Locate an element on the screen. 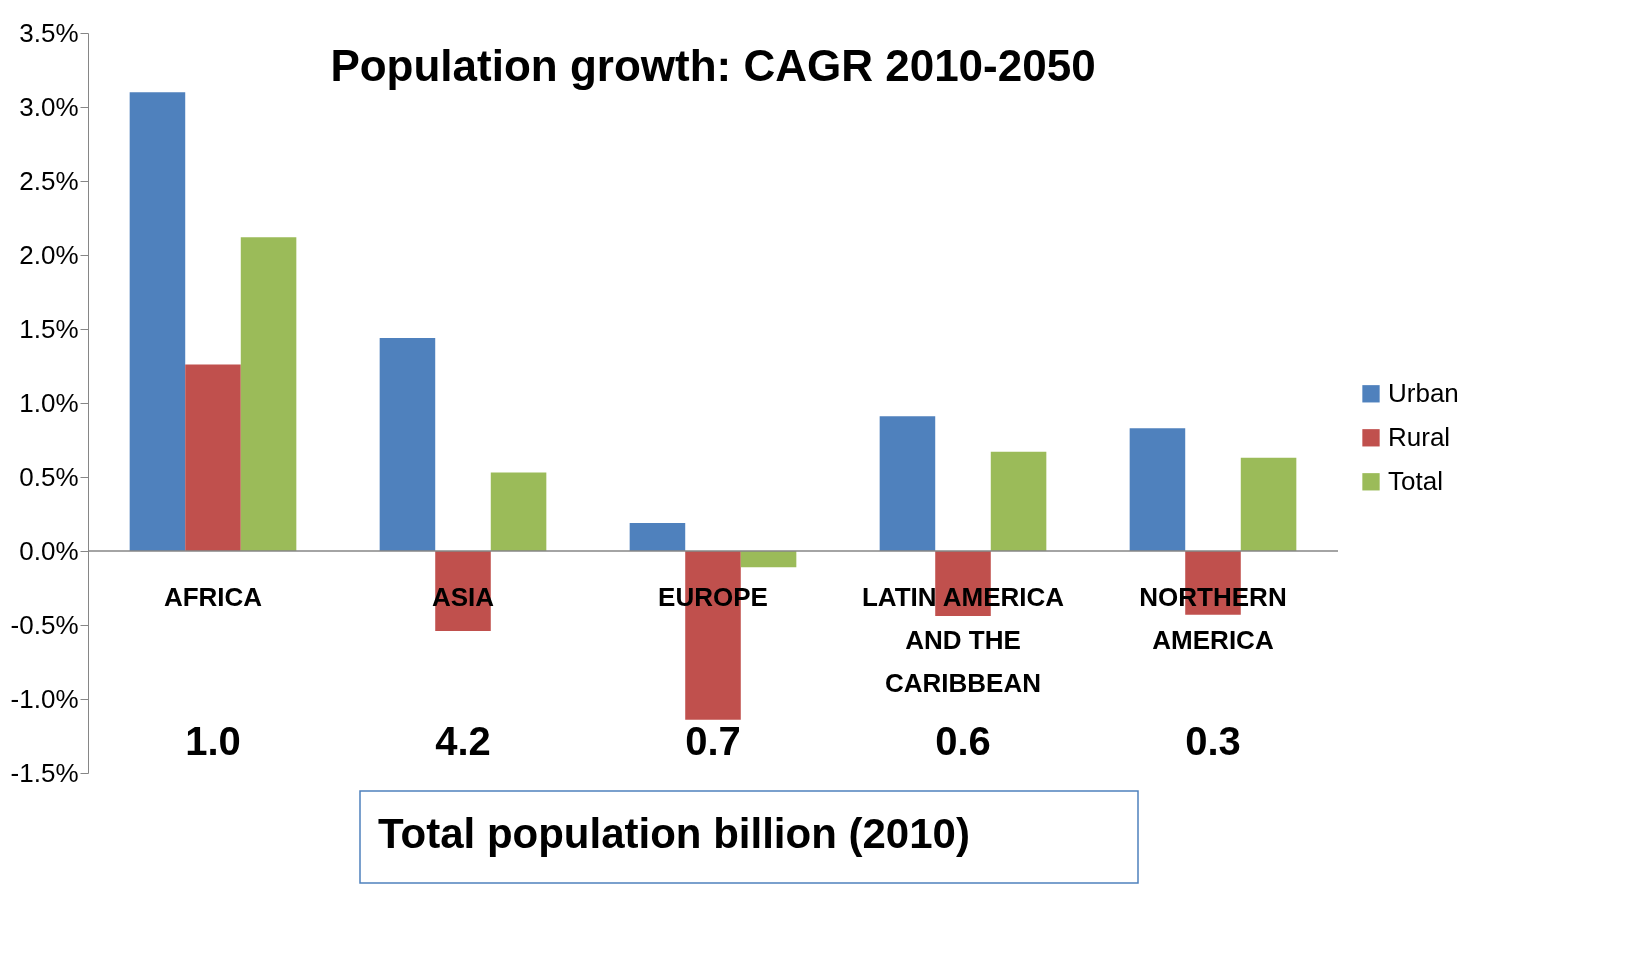 The height and width of the screenshot is (980, 1645). y-tick-label: 0.0% is located at coordinates (49, 550).